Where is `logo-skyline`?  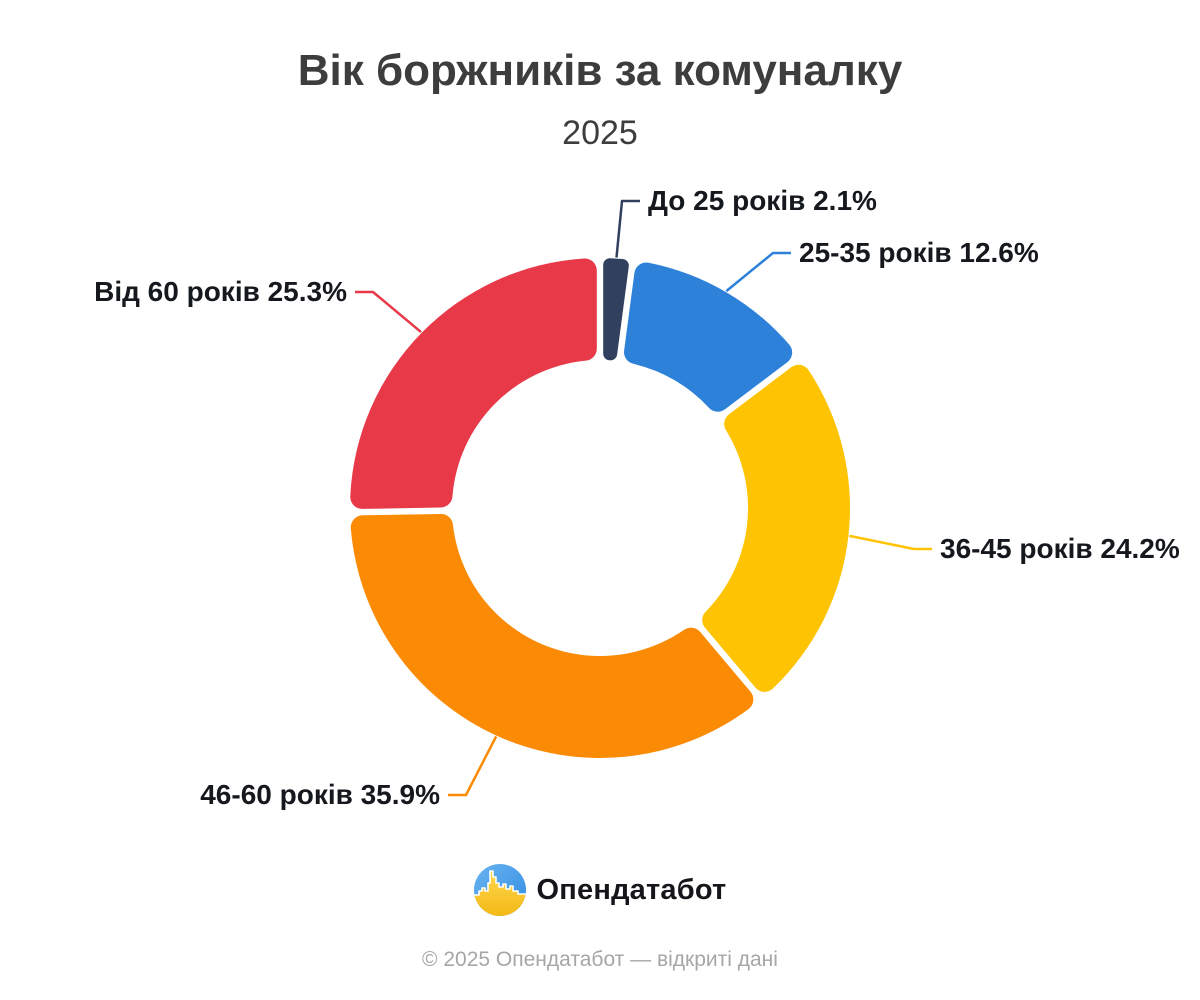 logo-skyline is located at coordinates (499, 893).